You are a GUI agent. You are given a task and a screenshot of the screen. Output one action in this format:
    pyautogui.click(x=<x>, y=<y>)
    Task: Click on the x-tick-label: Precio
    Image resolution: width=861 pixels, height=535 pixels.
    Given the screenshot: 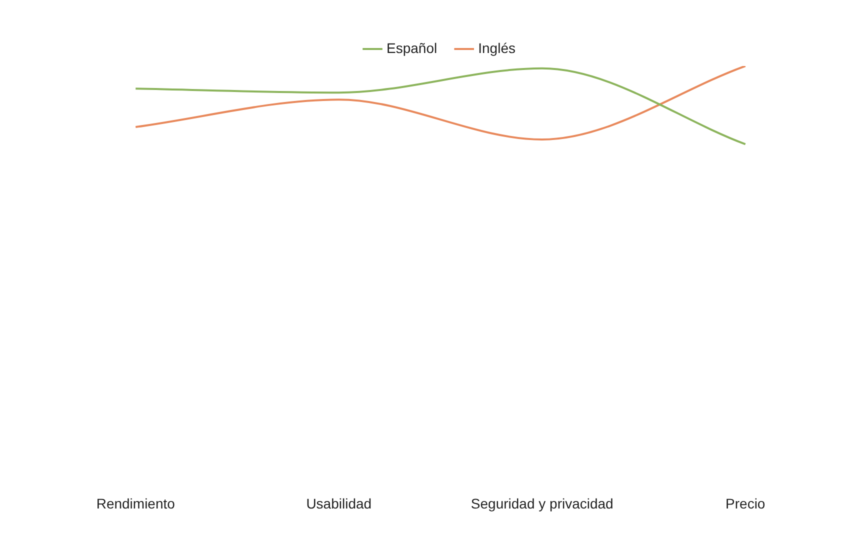 What is the action you would take?
    pyautogui.click(x=746, y=503)
    